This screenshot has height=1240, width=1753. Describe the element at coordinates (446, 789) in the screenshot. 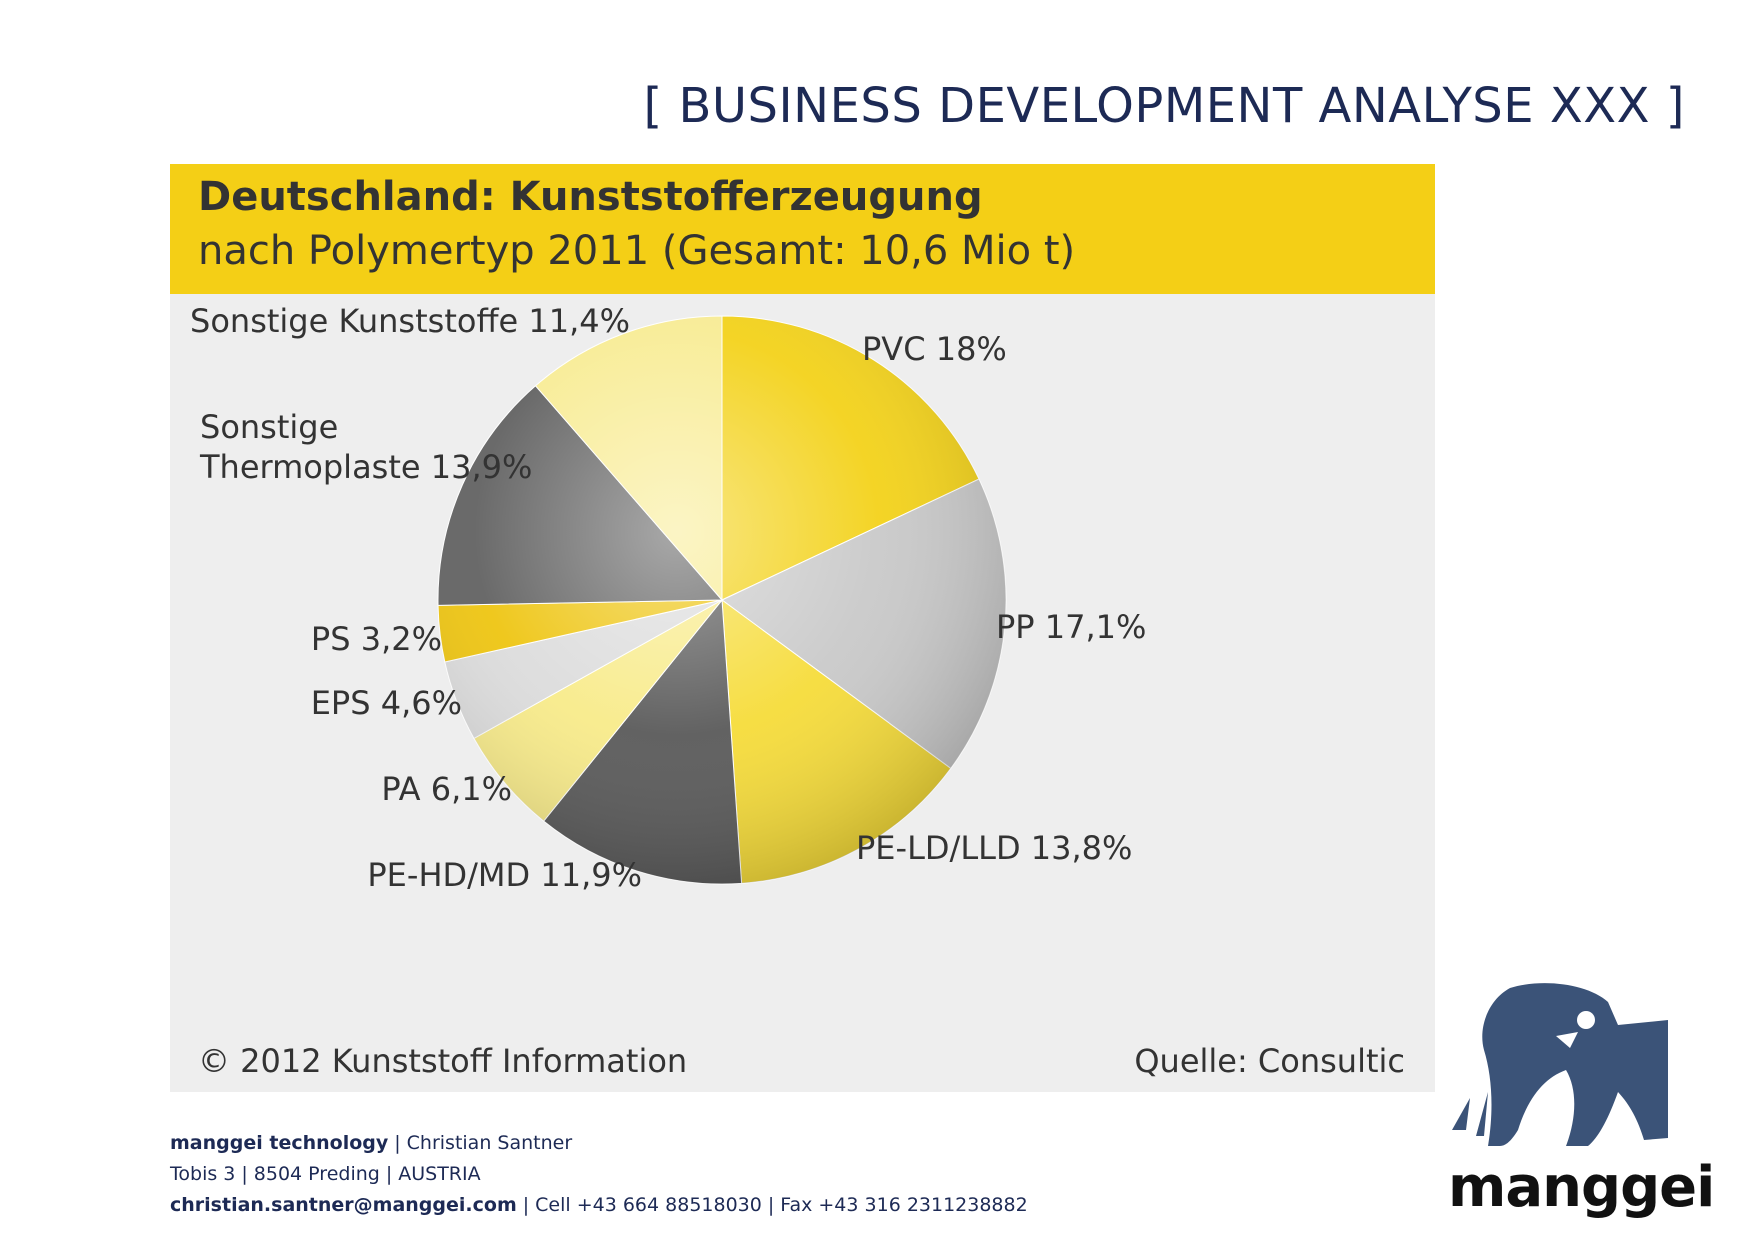

I see `slice-label-pa: PA 6,1%` at that location.